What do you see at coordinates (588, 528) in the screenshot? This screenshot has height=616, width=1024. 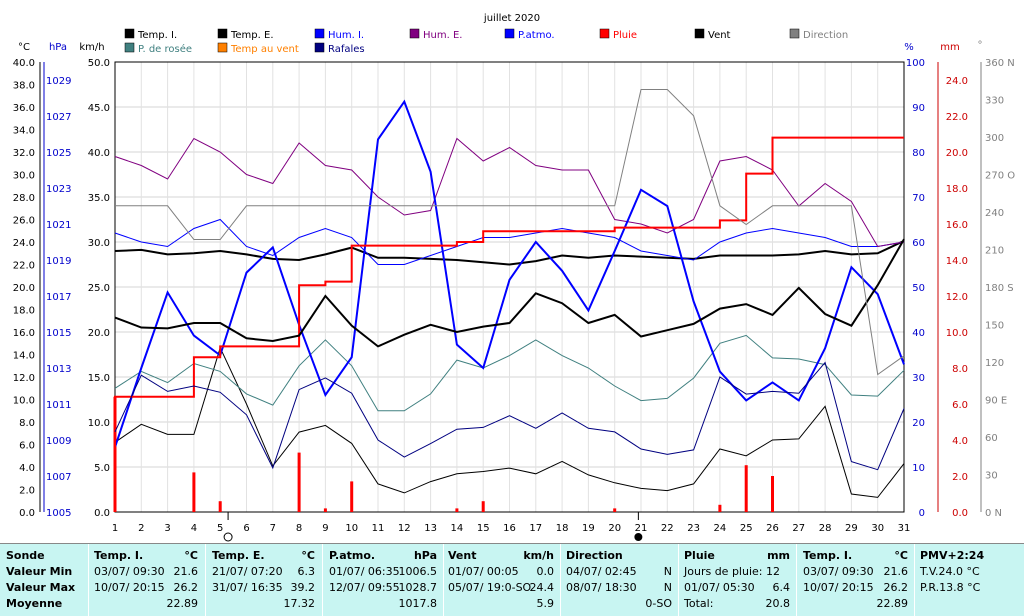 I see `x-tick-label: 19` at bounding box center [588, 528].